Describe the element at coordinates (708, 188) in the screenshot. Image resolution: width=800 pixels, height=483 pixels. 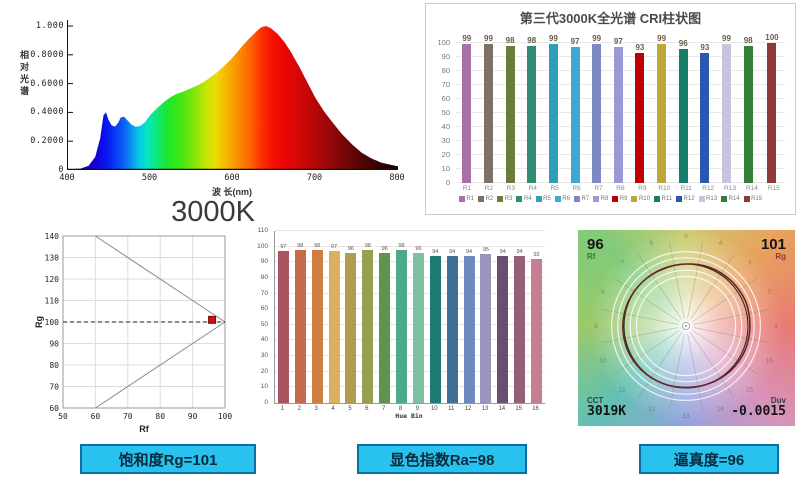
I see `x-tick-label: R12` at that location.